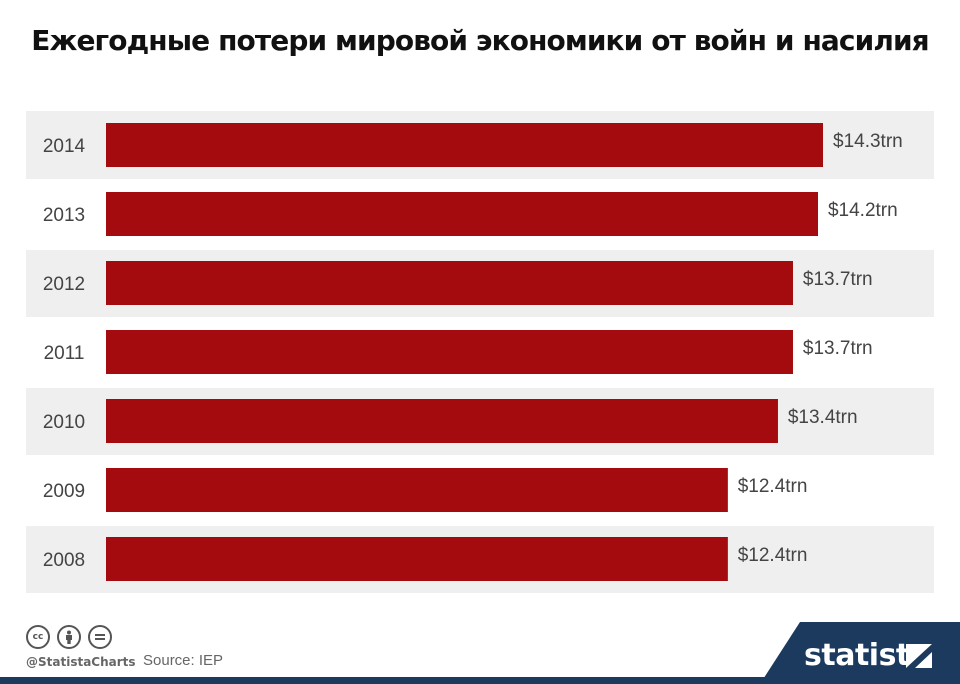  Describe the element at coordinates (823, 417) in the screenshot. I see `value-label: $13.4trn` at that location.